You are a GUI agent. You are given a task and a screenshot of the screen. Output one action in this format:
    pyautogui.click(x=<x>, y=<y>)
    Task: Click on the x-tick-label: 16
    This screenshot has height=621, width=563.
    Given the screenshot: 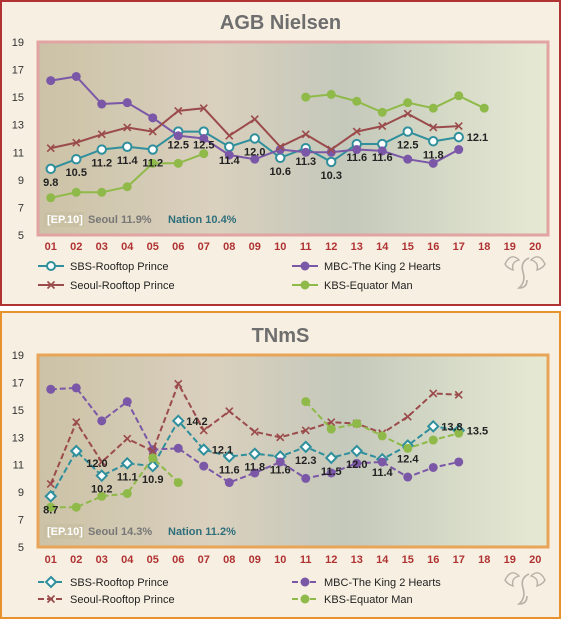 What is the action you would take?
    pyautogui.click(x=433, y=560)
    